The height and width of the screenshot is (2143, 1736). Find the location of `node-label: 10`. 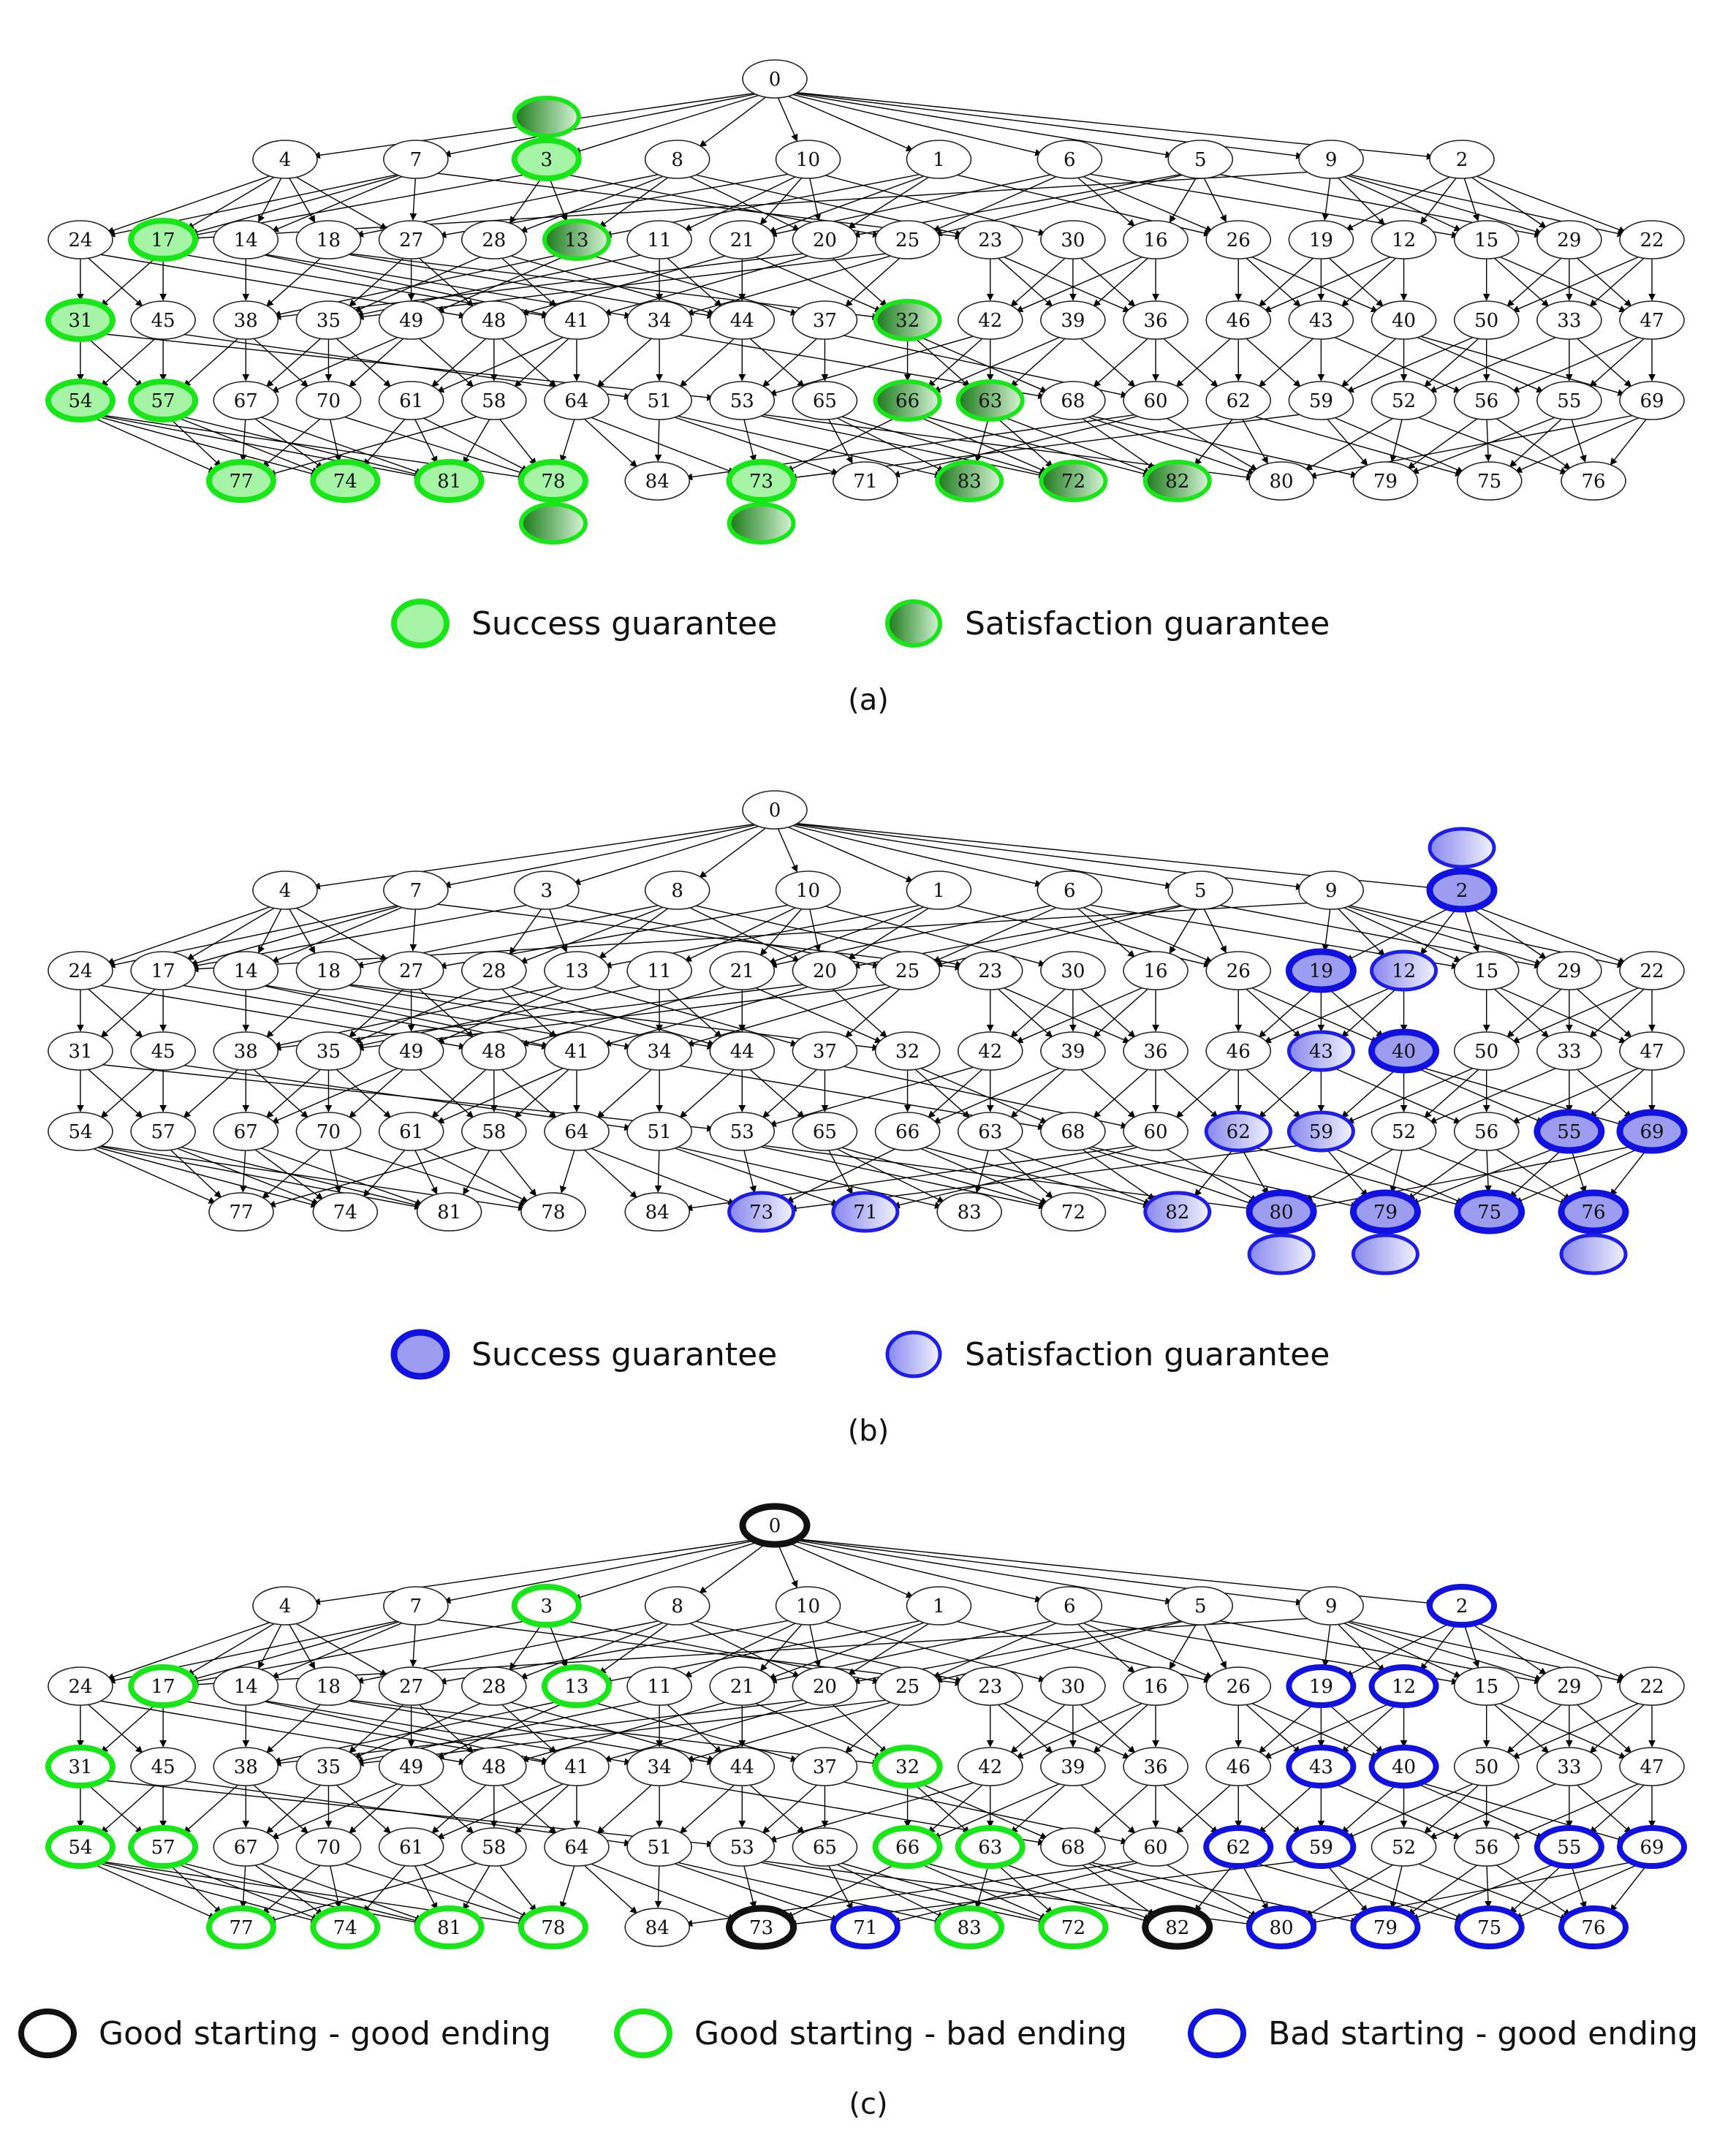

node-label: 10 is located at coordinates (808, 160).